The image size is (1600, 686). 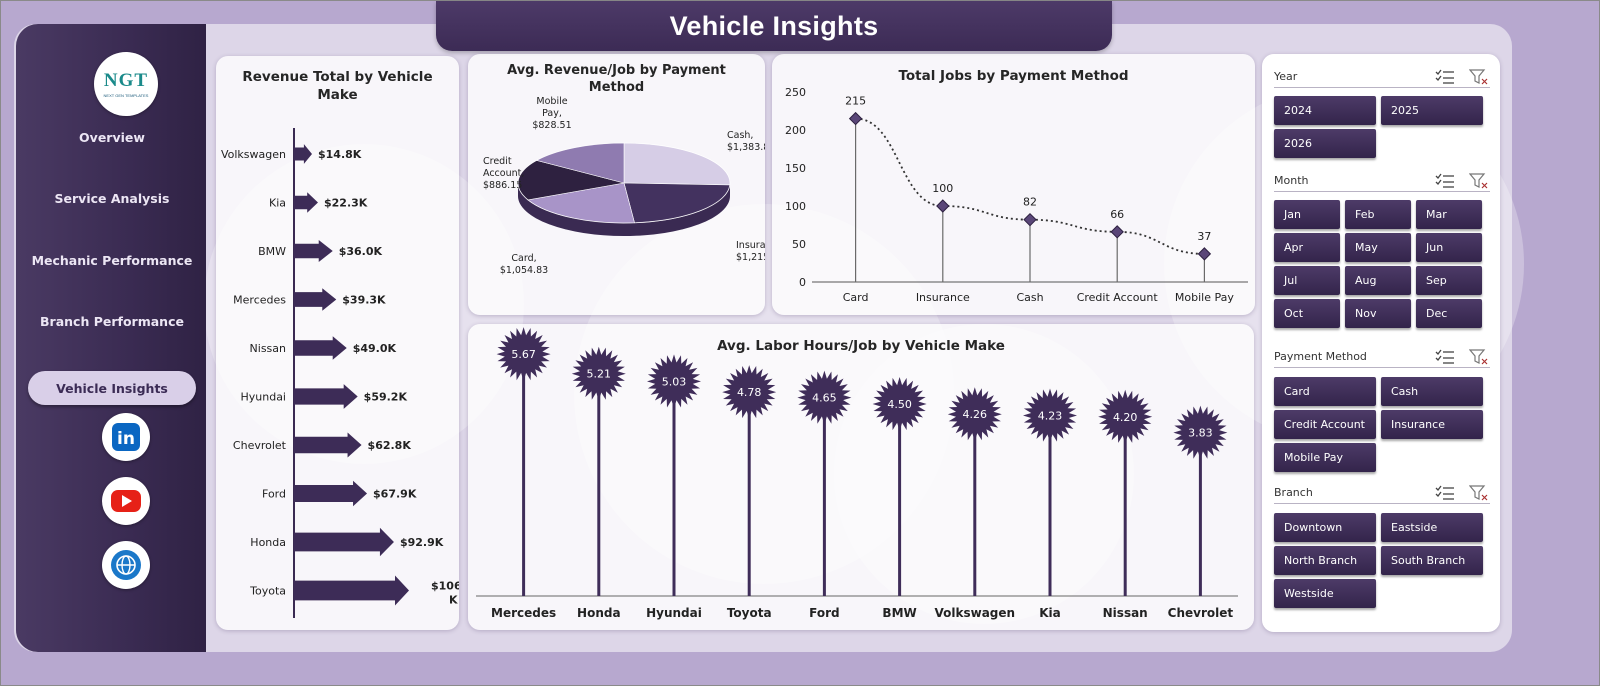 I want to click on year-option-2026: 2026, so click(x=1325, y=143).